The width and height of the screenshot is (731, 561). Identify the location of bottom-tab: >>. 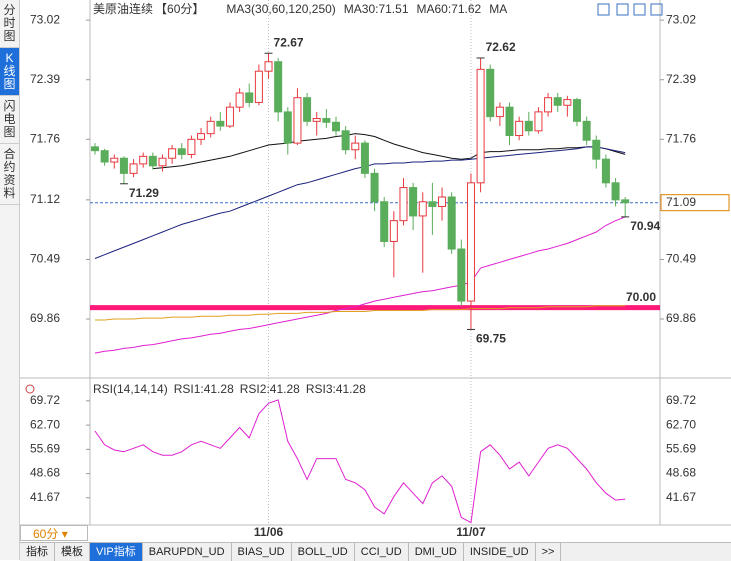
(549, 552).